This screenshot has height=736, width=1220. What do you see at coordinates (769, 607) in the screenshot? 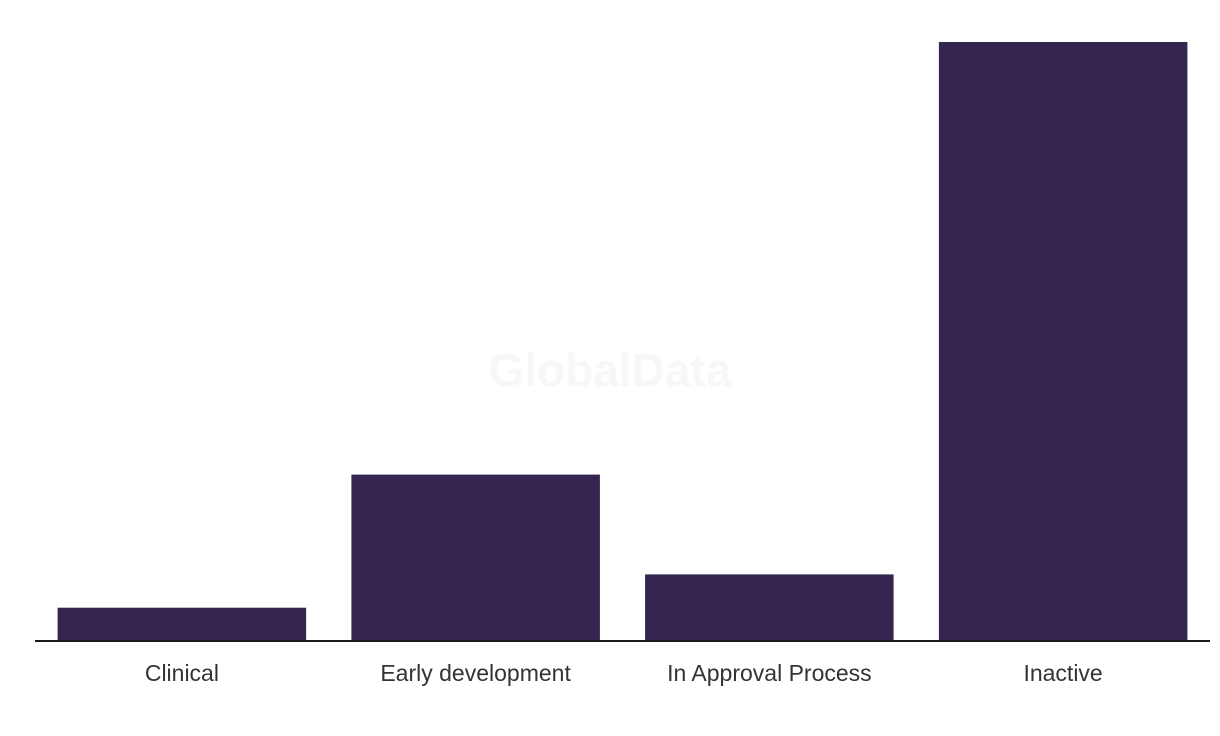
I see `bar-in-approval-process` at bounding box center [769, 607].